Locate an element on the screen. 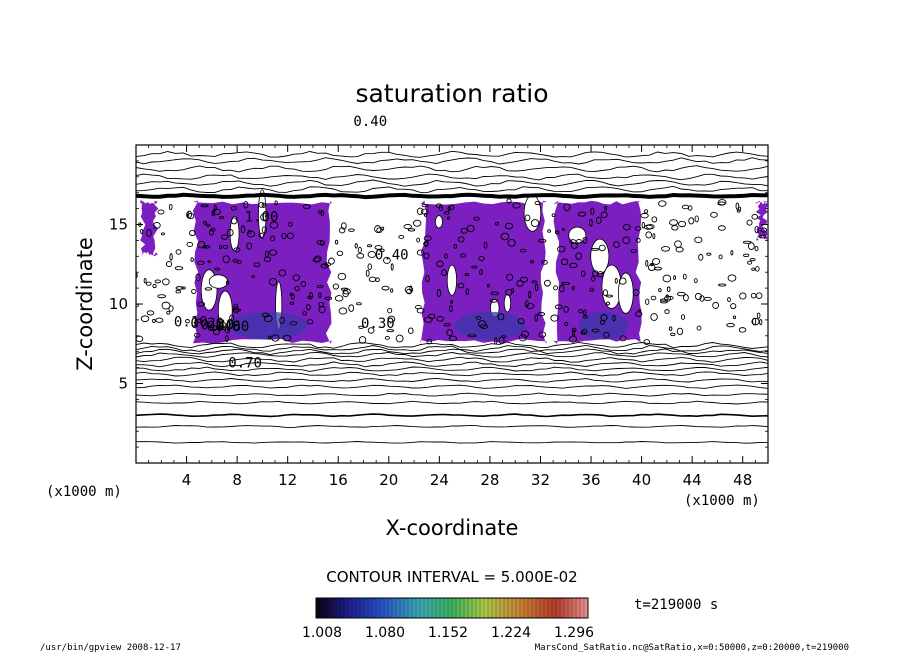  colorbar-tick-label: 1.008 is located at coordinates (322, 633).